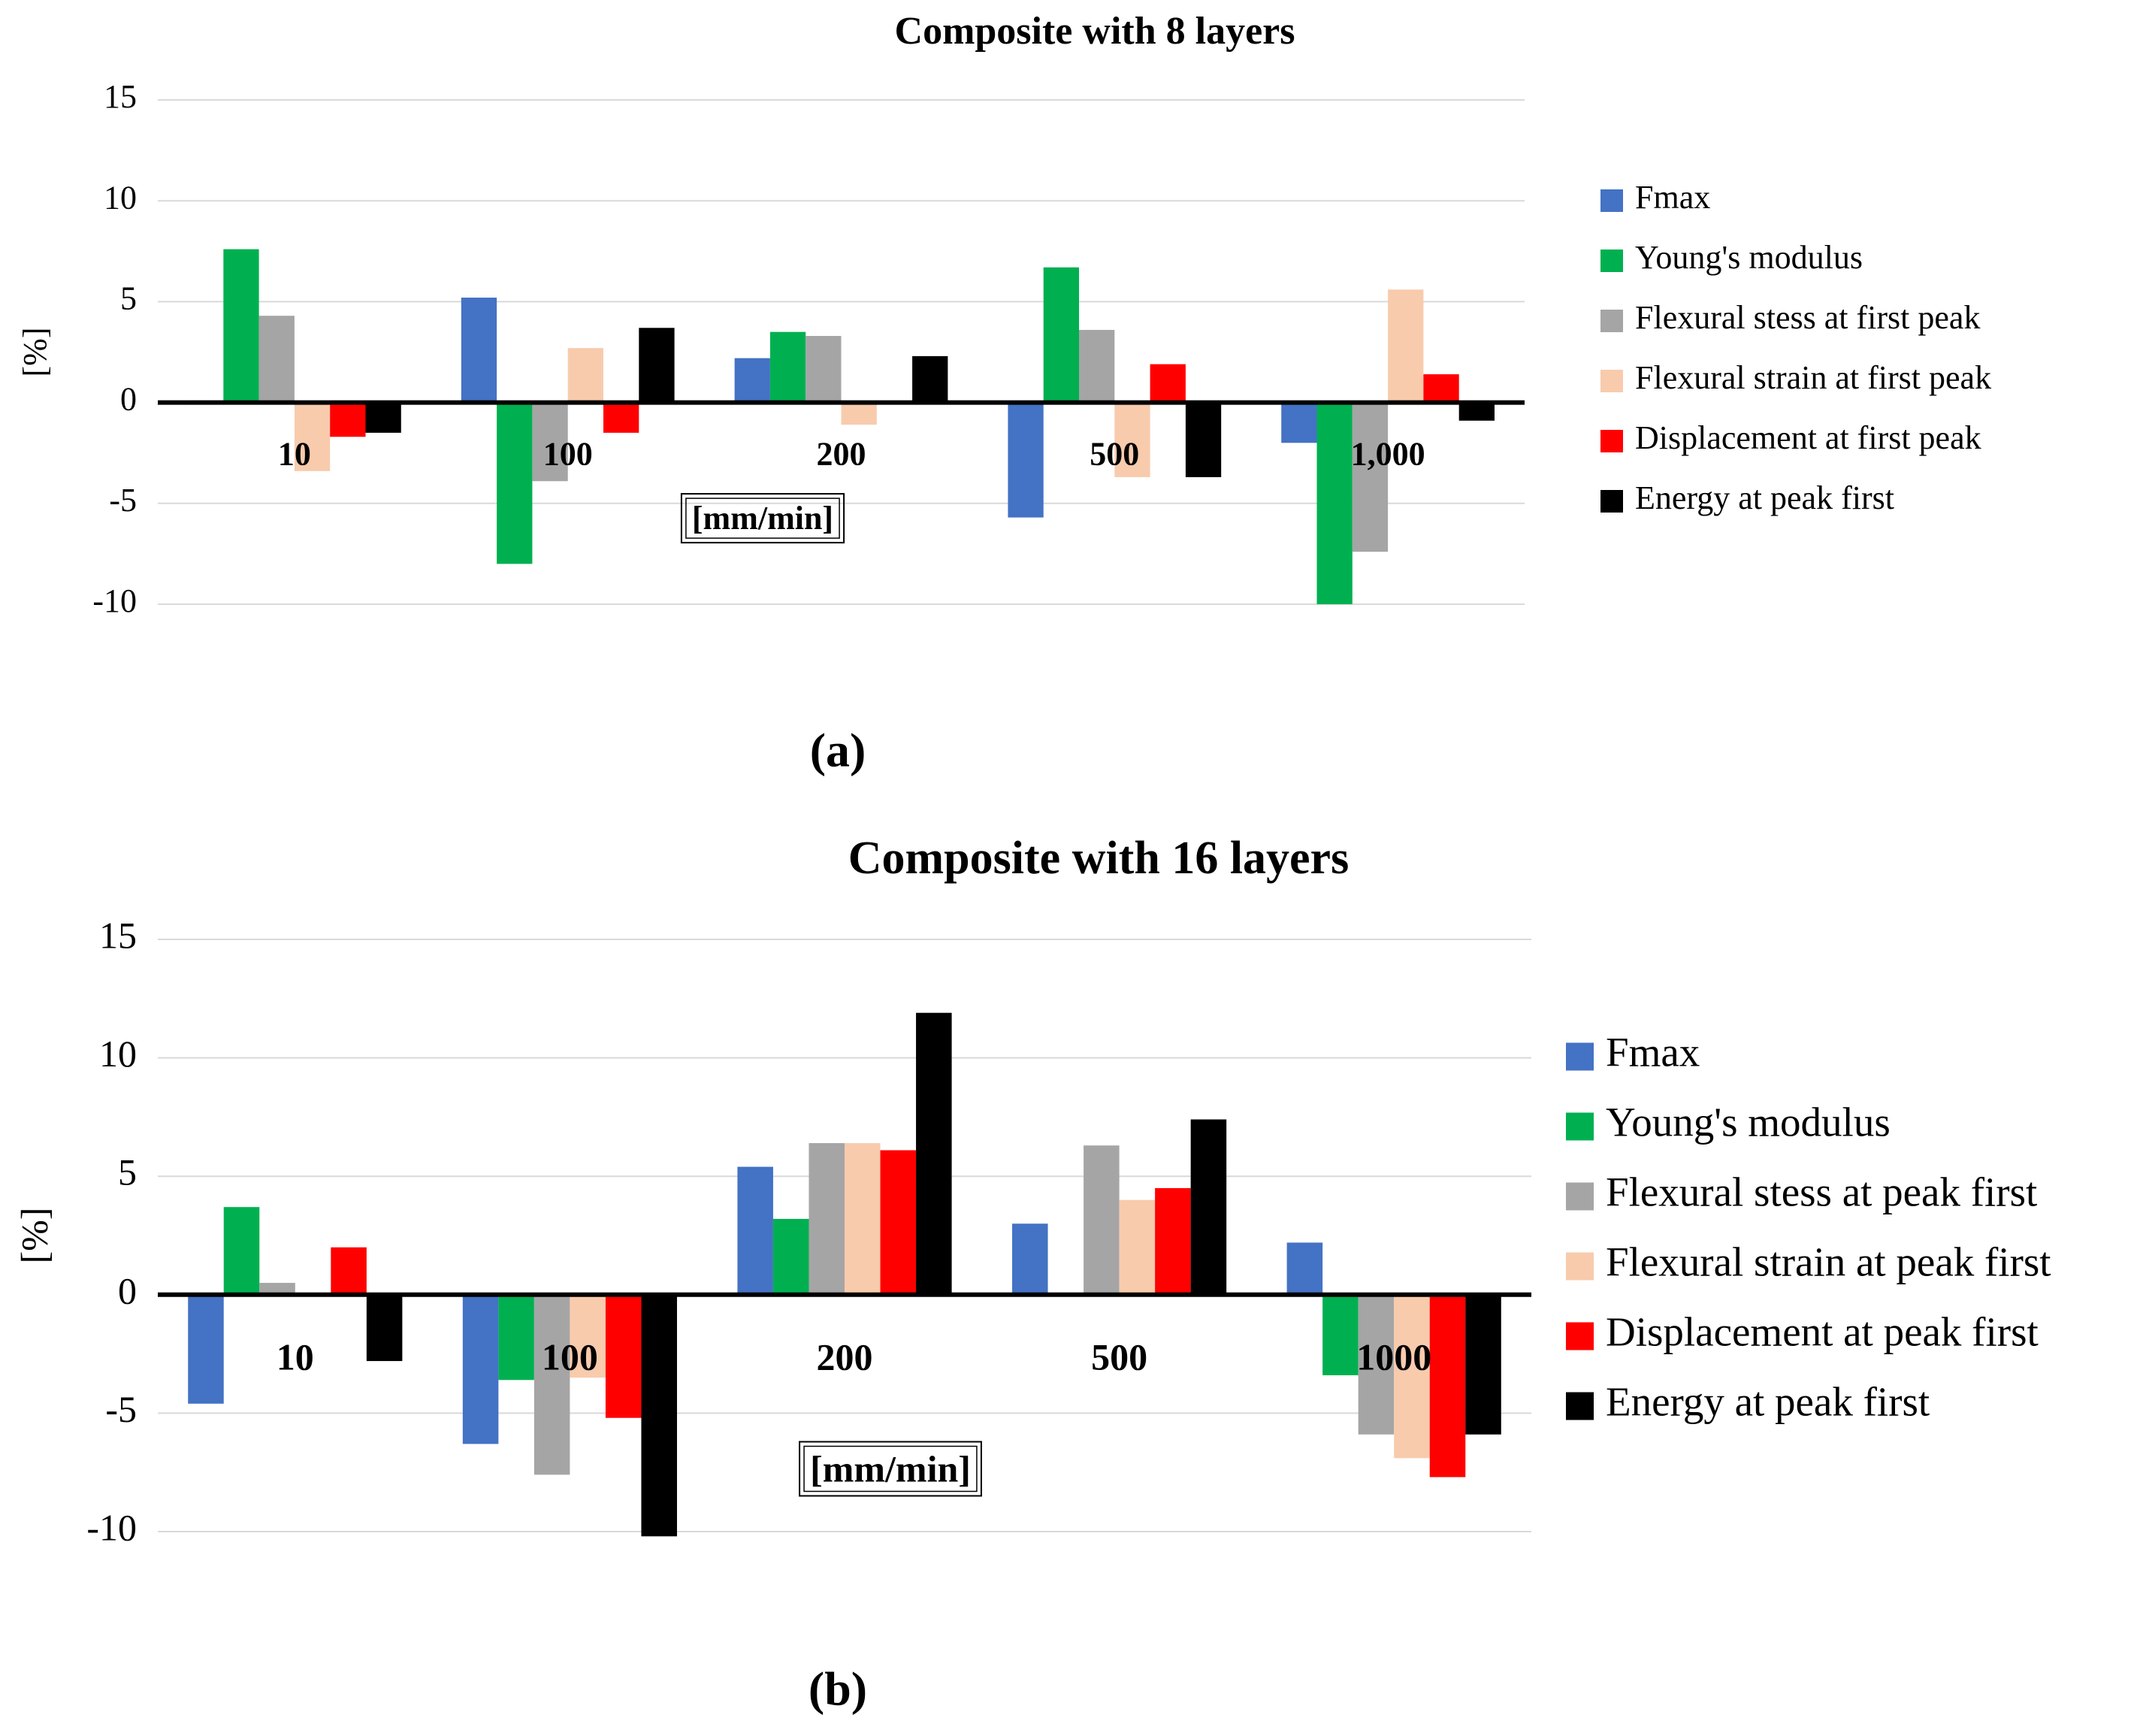 The width and height of the screenshot is (2143, 1736). I want to click on legend-label: Displacement at first peak, so click(1808, 437).